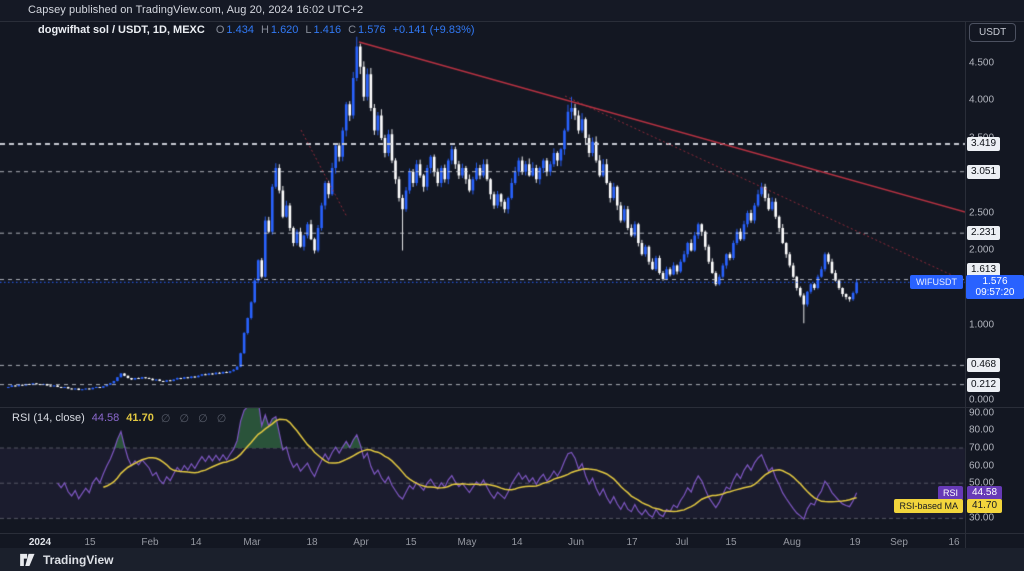  Describe the element at coordinates (984, 385) in the screenshot. I see `price-level-label: 0.212` at that location.